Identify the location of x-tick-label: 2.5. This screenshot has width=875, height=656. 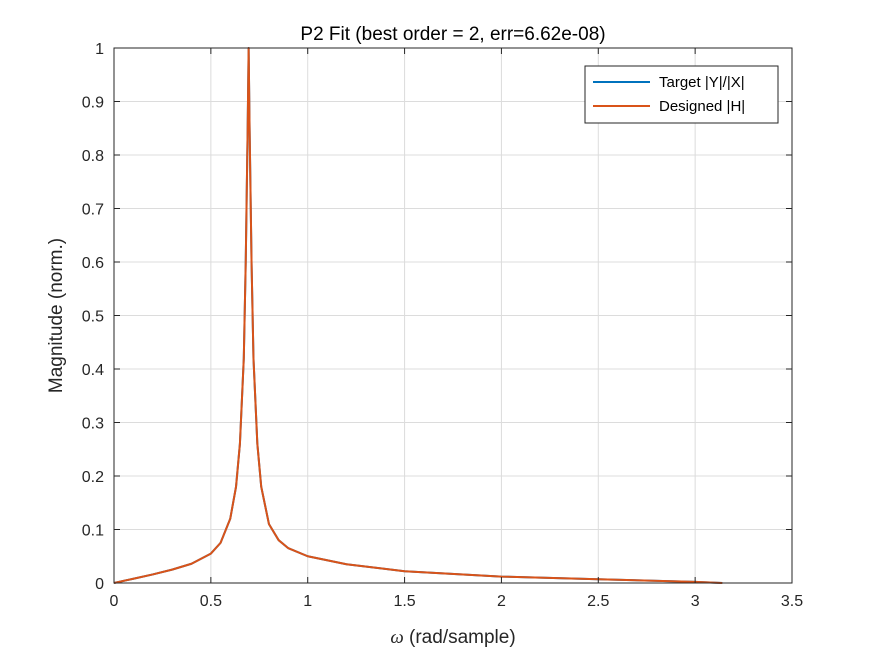
(598, 601).